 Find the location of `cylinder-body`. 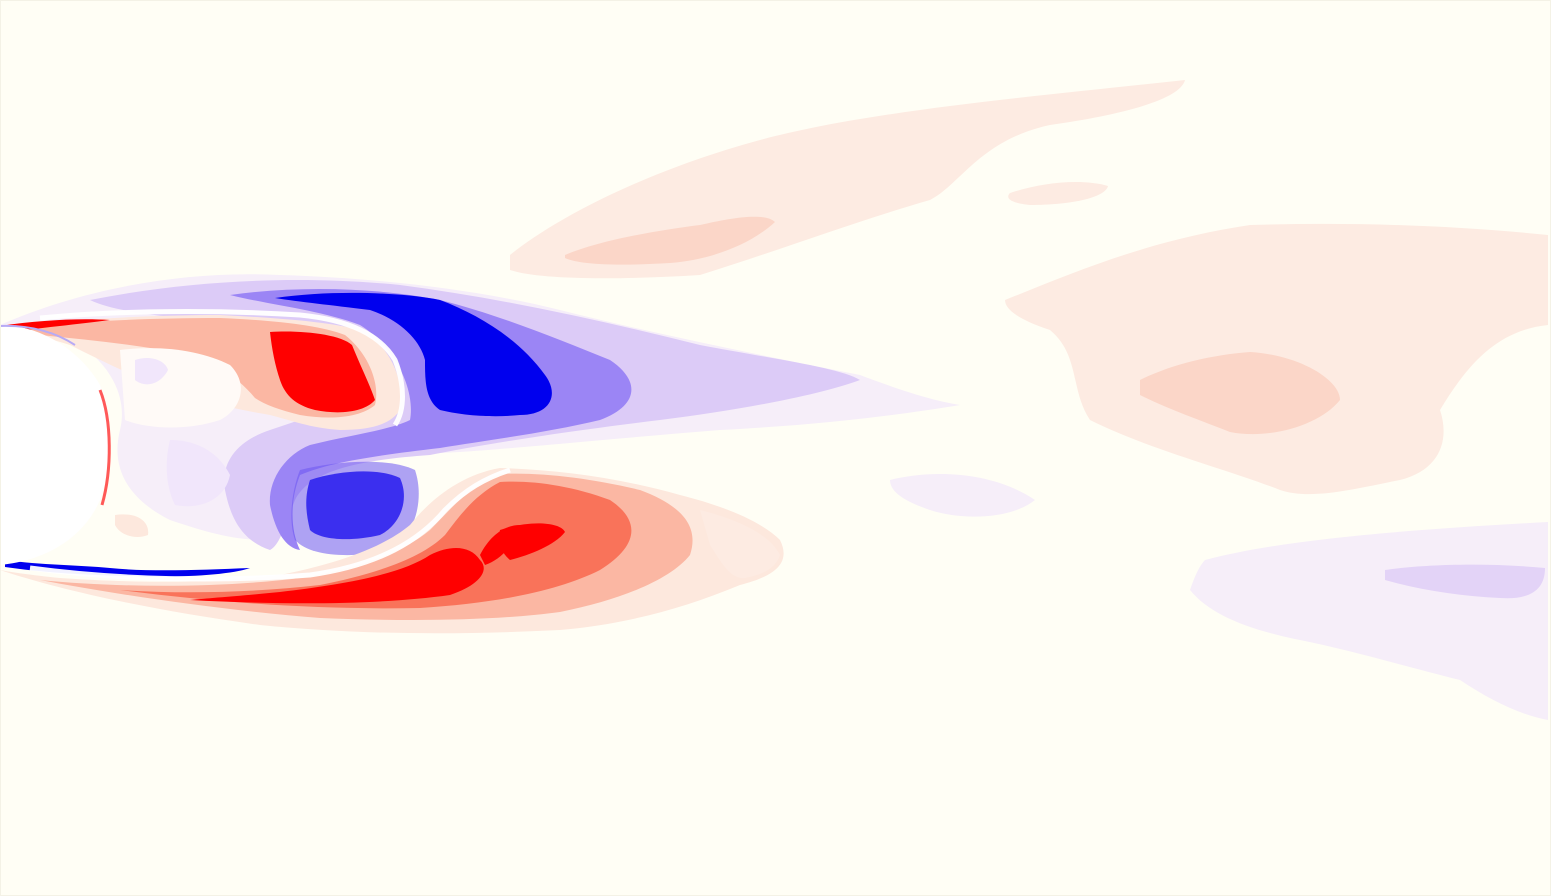

cylinder-body is located at coordinates (55, 444).